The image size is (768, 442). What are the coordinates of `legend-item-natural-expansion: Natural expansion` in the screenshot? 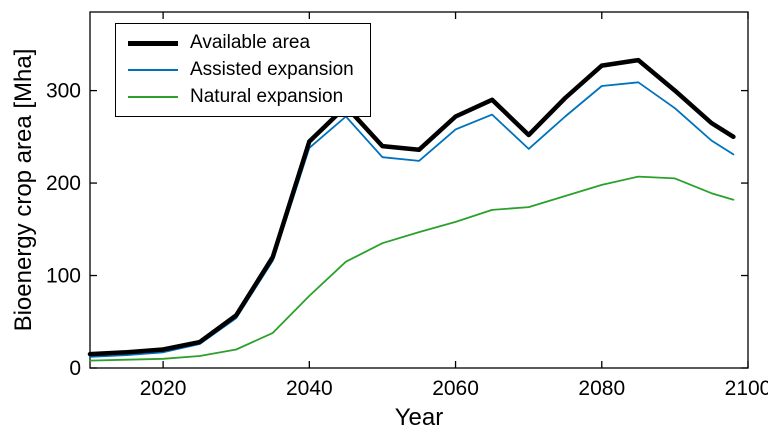 It's located at (241, 97).